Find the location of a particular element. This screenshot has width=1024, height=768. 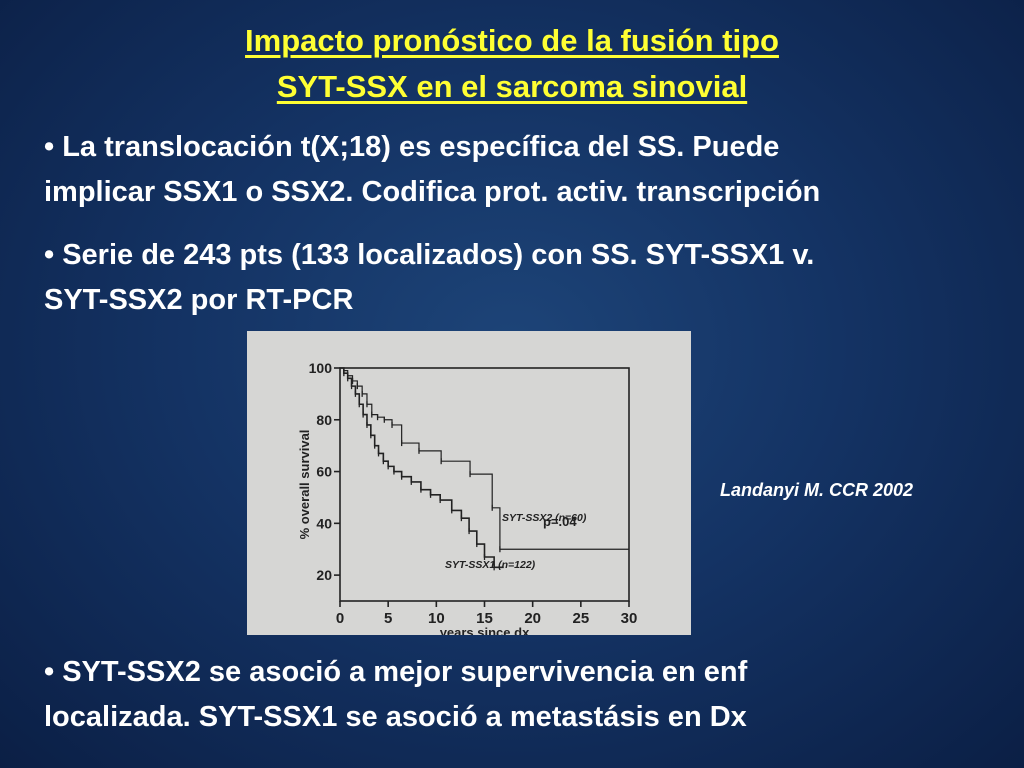

y-tick-label: 60 is located at coordinates (324, 472).